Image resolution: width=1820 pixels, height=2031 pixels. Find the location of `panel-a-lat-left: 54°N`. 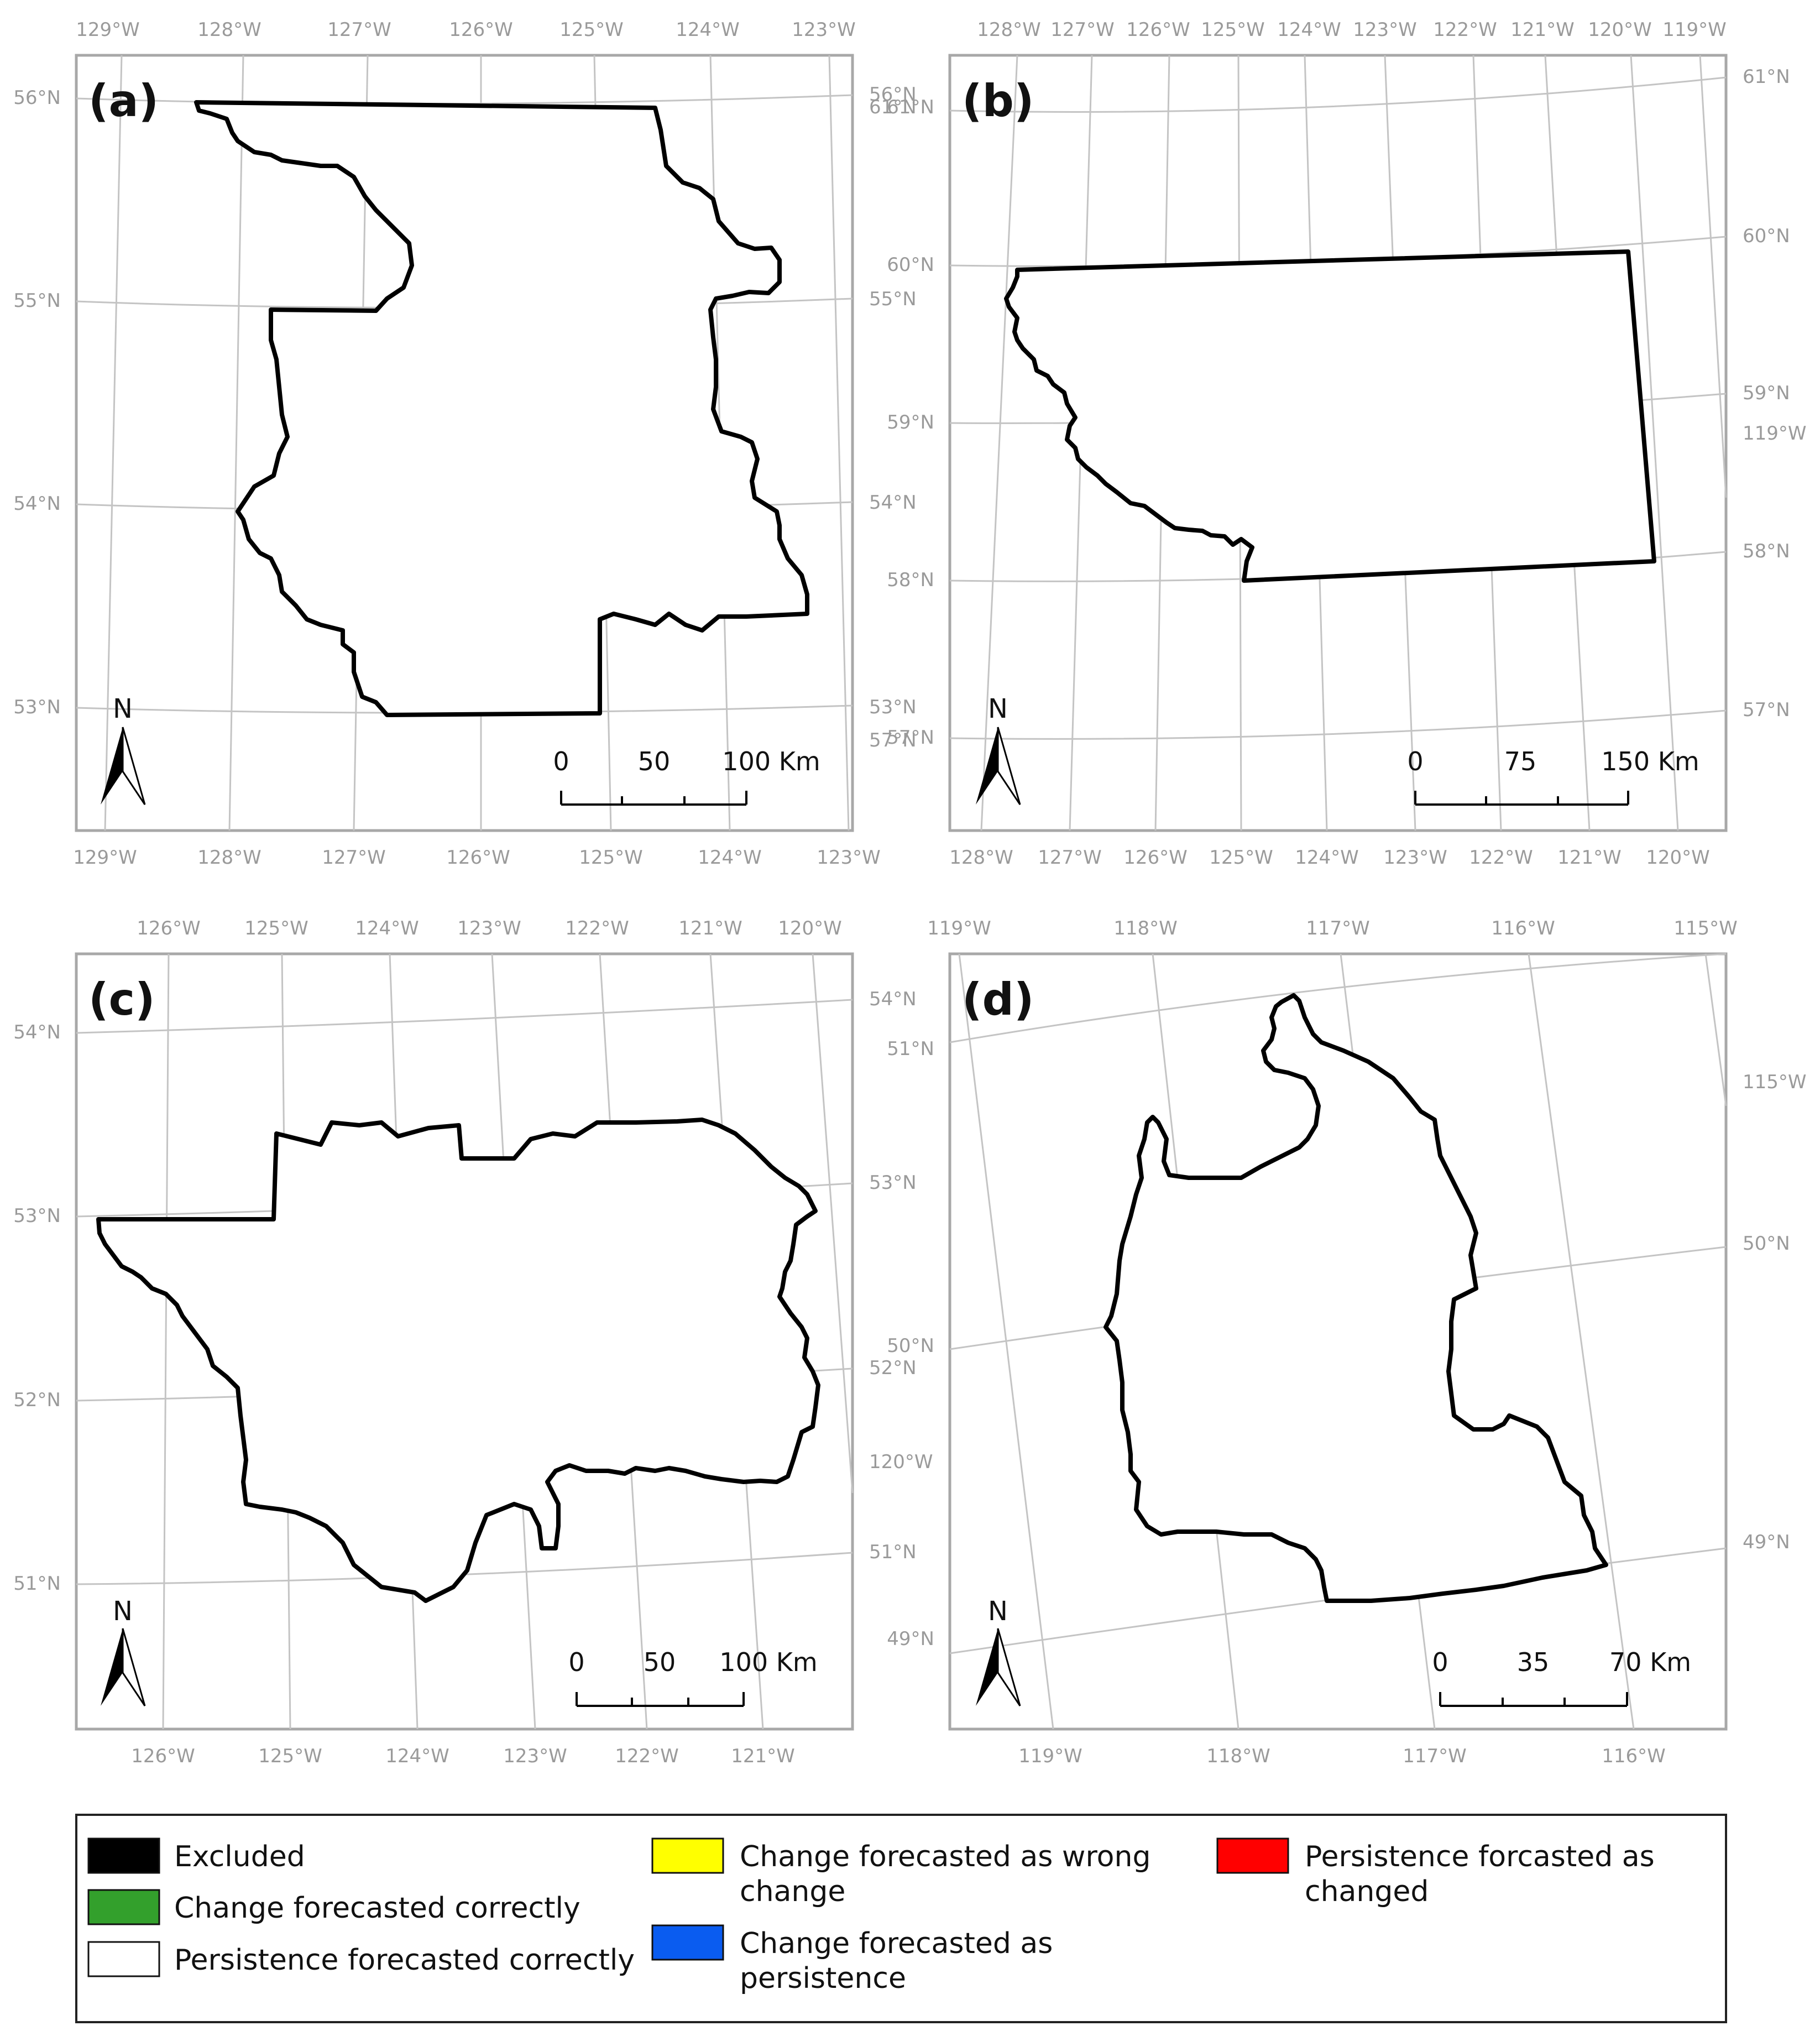

panel-a-lat-left: 54°N is located at coordinates (37, 504).